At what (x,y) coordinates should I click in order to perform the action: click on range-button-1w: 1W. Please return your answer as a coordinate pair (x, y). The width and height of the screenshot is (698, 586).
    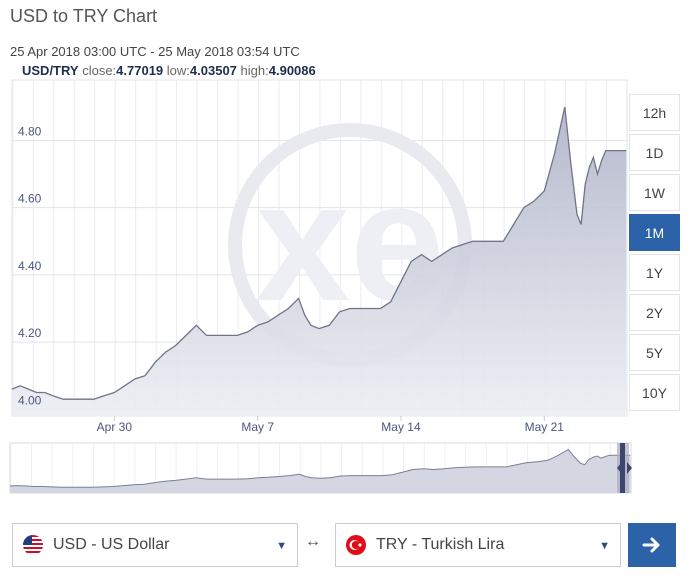
    Looking at the image, I should click on (654, 192).